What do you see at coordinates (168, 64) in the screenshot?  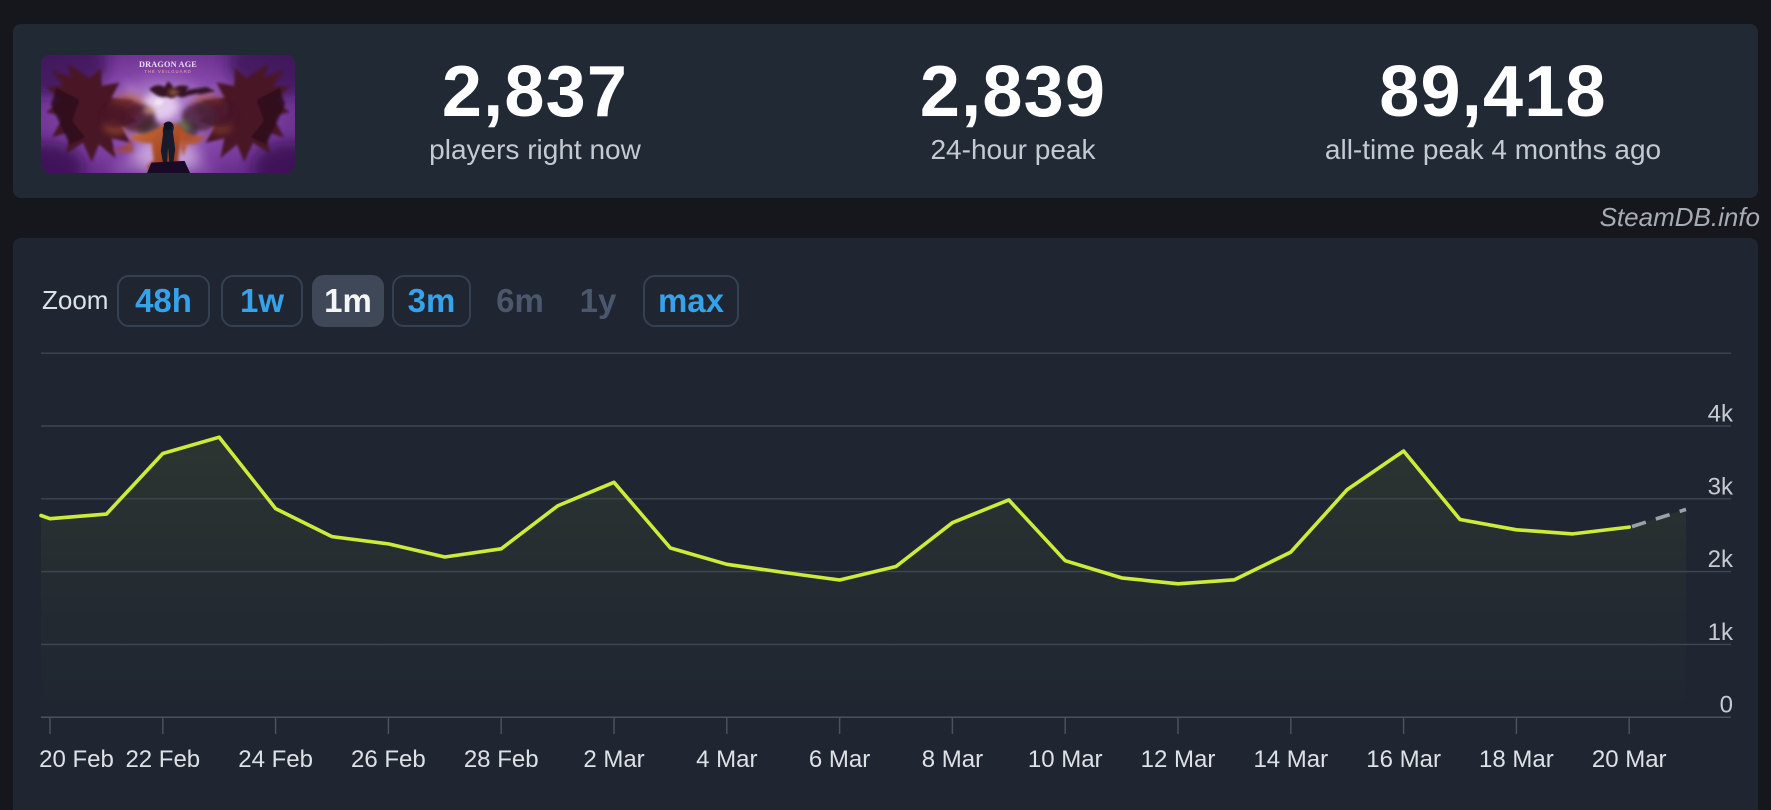 I see `svg-text: DRAGON AGE` at bounding box center [168, 64].